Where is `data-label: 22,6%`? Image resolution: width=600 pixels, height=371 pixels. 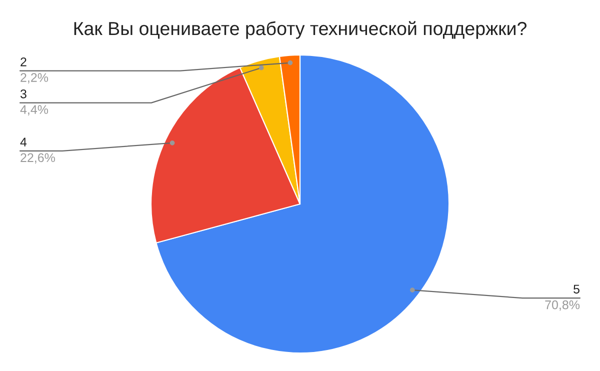
data-label: 22,6% is located at coordinates (37, 158).